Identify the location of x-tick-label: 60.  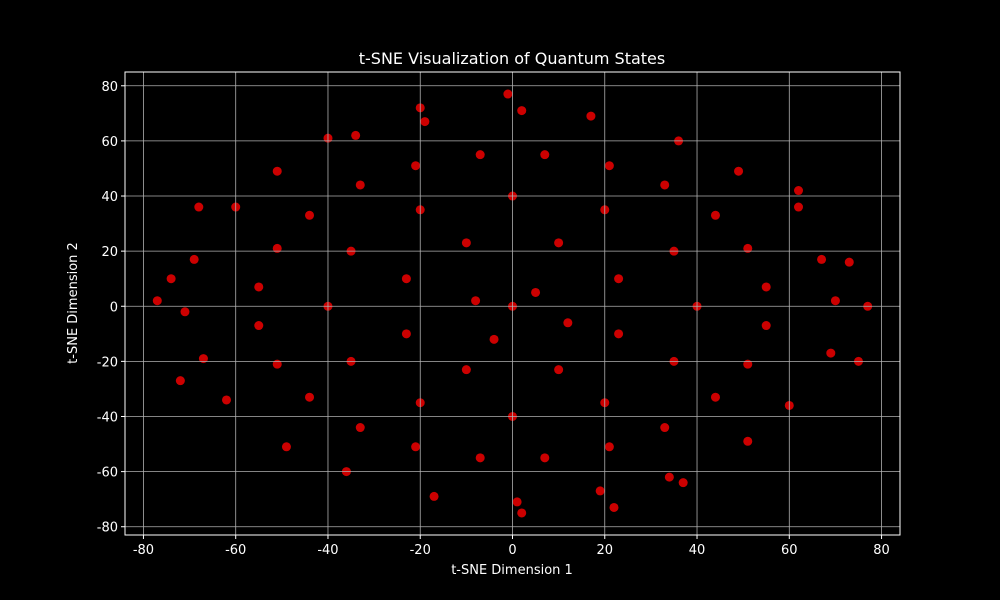
(789, 550).